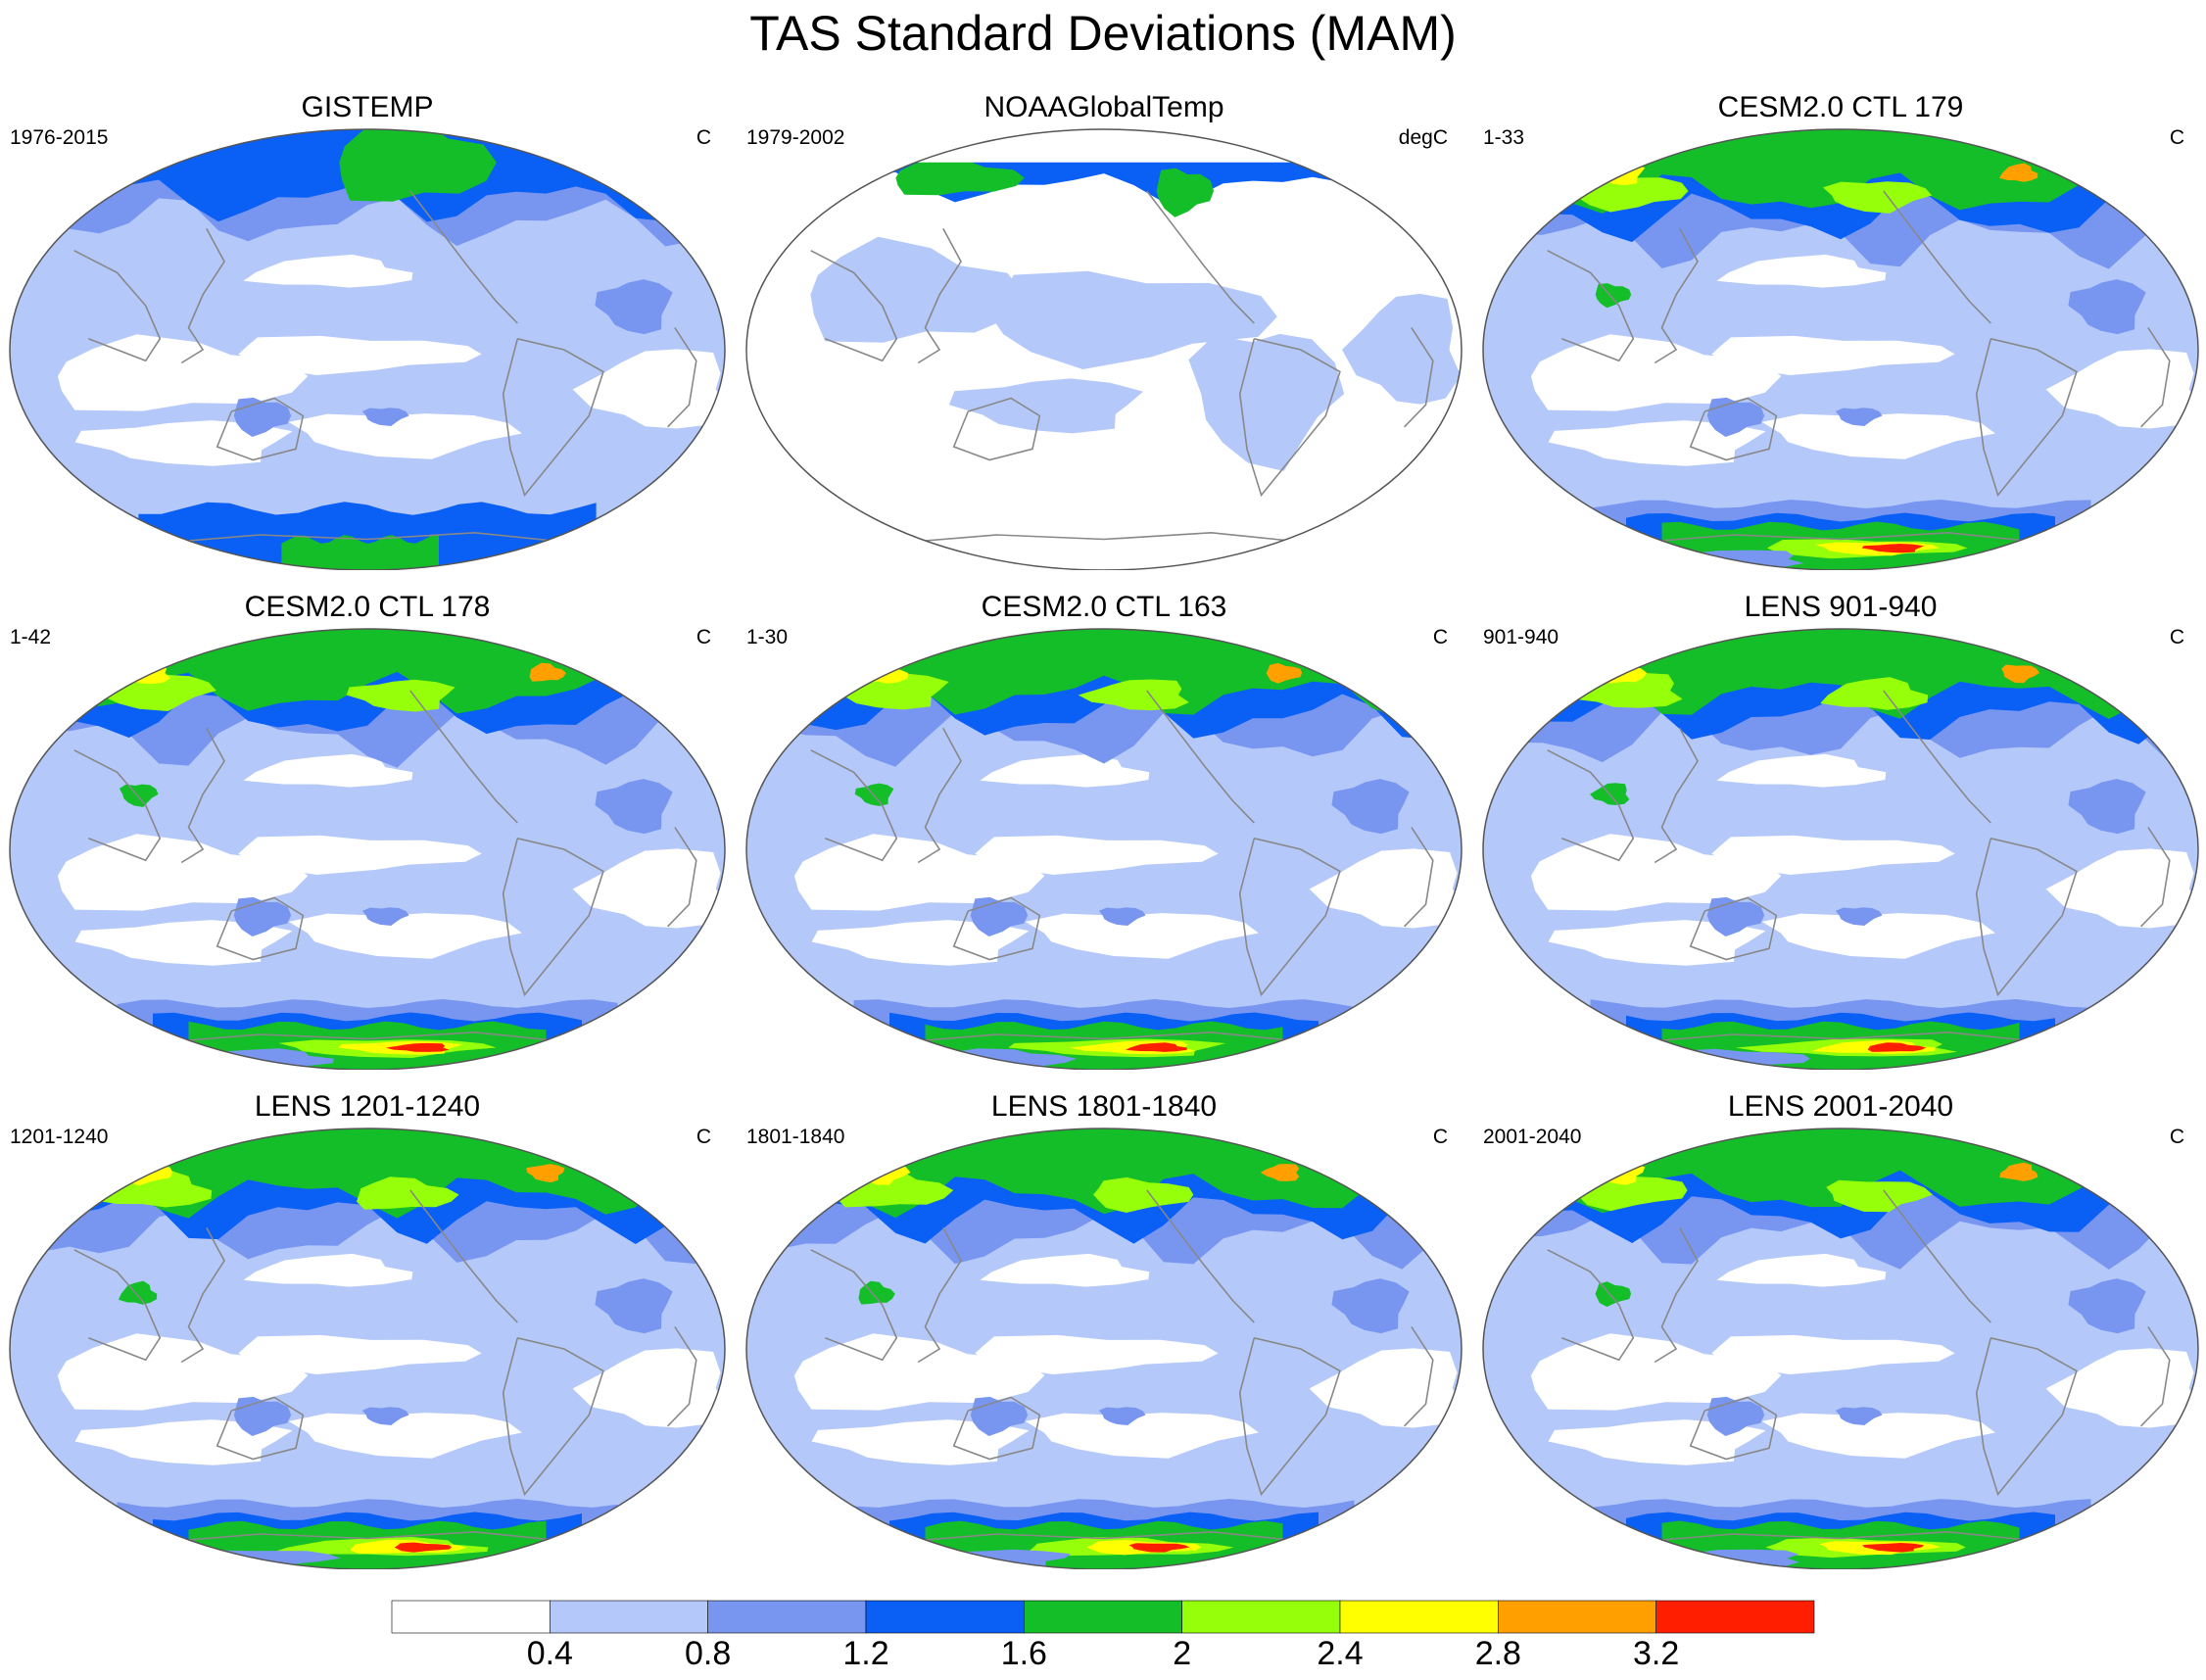 The image size is (2206, 1680). I want to click on map-panel: LENS 2001-2040 2001-2040 C, so click(1839, 1329).